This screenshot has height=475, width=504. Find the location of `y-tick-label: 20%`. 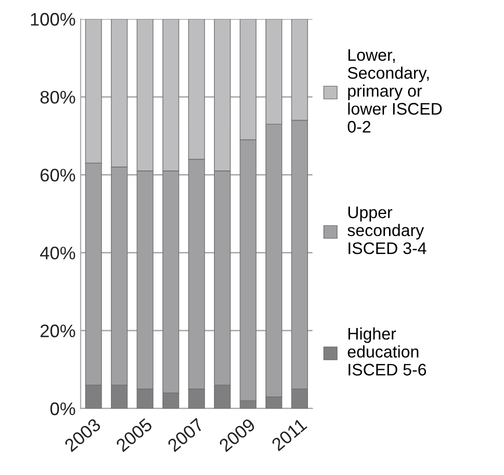

y-tick-label: 20% is located at coordinates (58, 331).